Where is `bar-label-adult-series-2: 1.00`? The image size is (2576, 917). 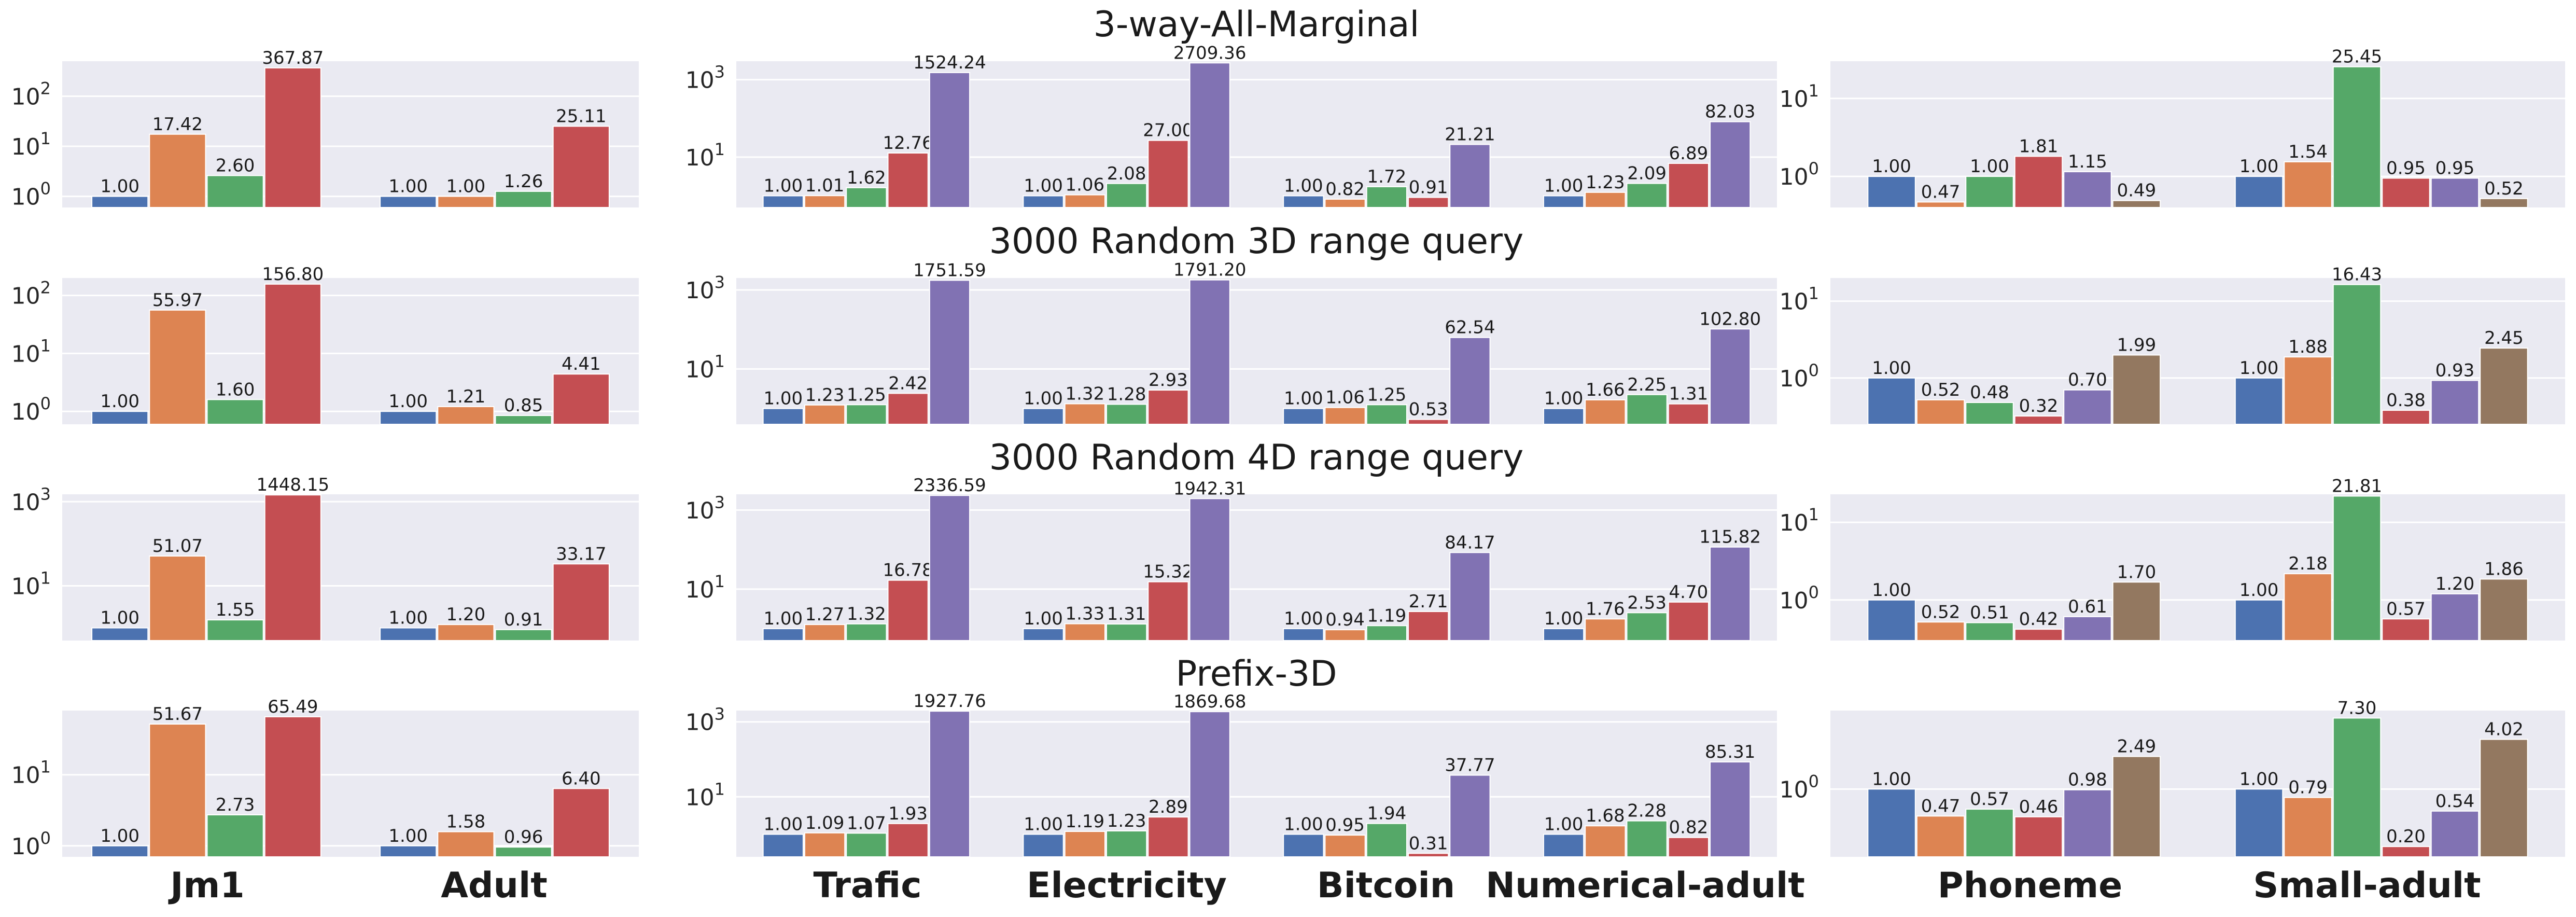 bar-label-adult-series-2: 1.00 is located at coordinates (466, 186).